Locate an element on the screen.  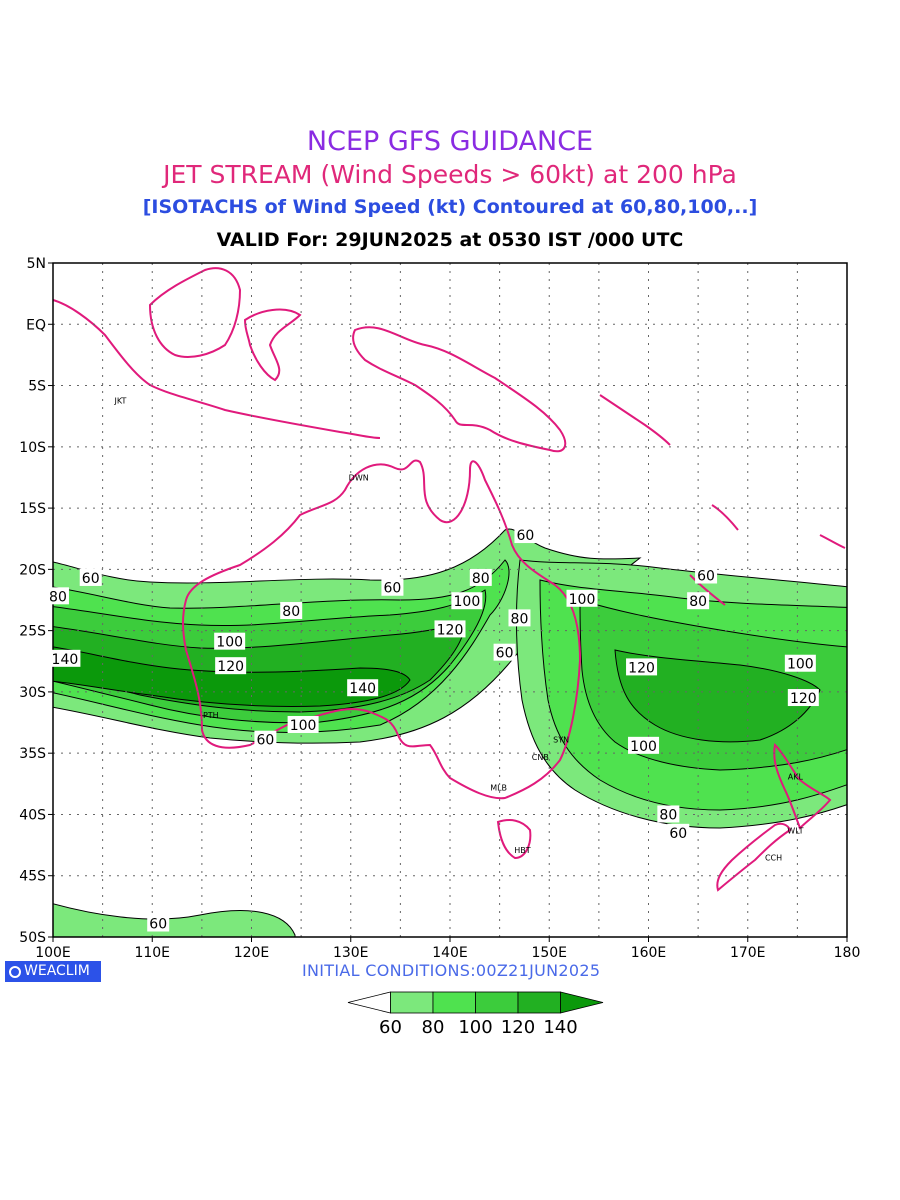
colorbar-label: 140 is located at coordinates (560, 1027).